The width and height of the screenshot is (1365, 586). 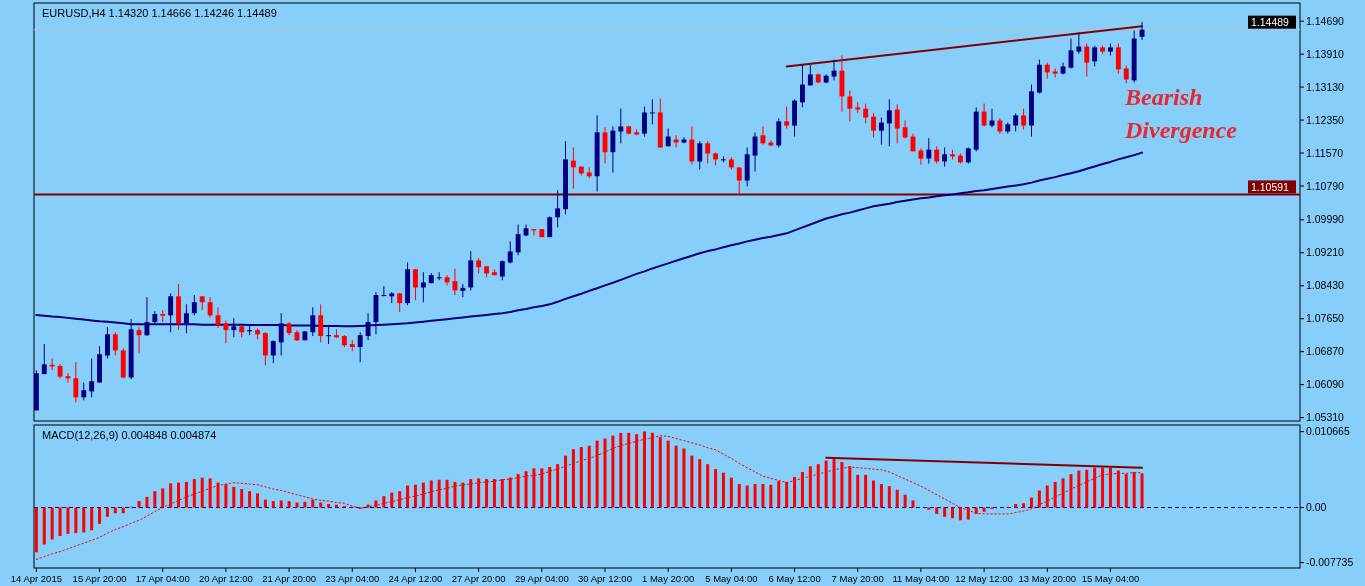 I want to click on x-tick-label: 24 Apr 12:00, so click(x=415, y=578).